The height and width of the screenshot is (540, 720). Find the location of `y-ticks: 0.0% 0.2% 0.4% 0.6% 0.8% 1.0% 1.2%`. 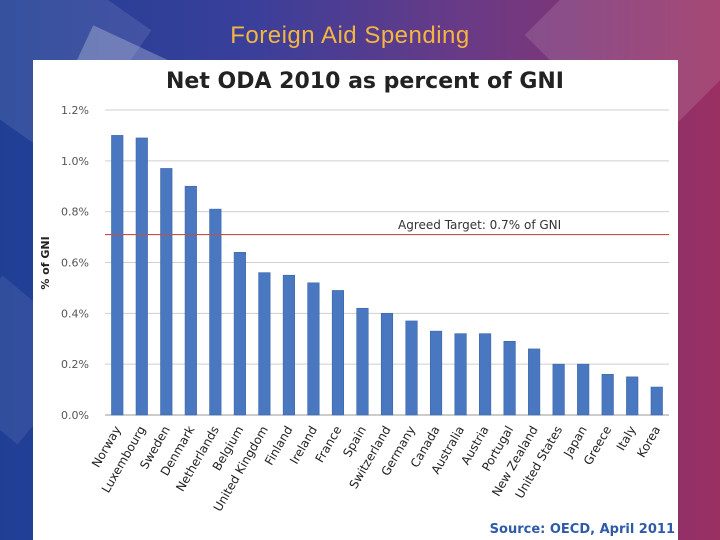

y-ticks: 0.0% 0.2% 0.4% 0.6% 0.8% 1.0% 1.2% is located at coordinates (75, 263).